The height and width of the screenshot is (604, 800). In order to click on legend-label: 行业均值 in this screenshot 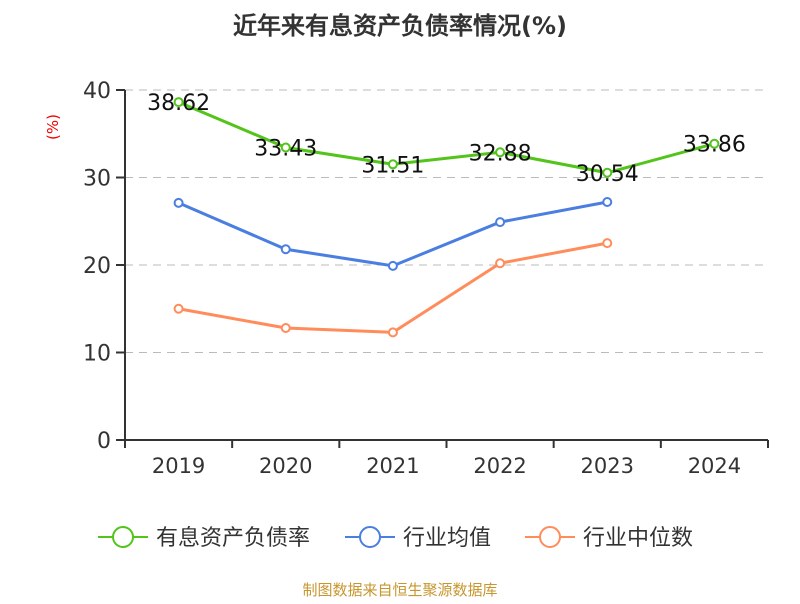, I will do `click(447, 538)`.